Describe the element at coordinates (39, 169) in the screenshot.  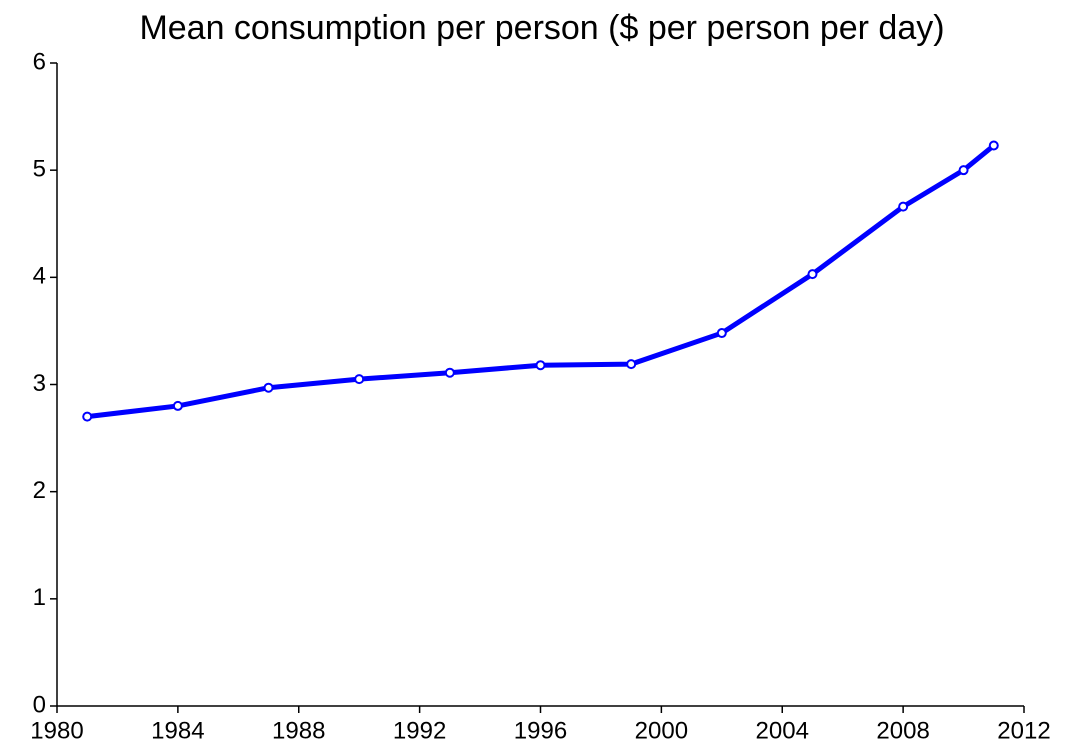
I see `y-tick-label: 5` at that location.